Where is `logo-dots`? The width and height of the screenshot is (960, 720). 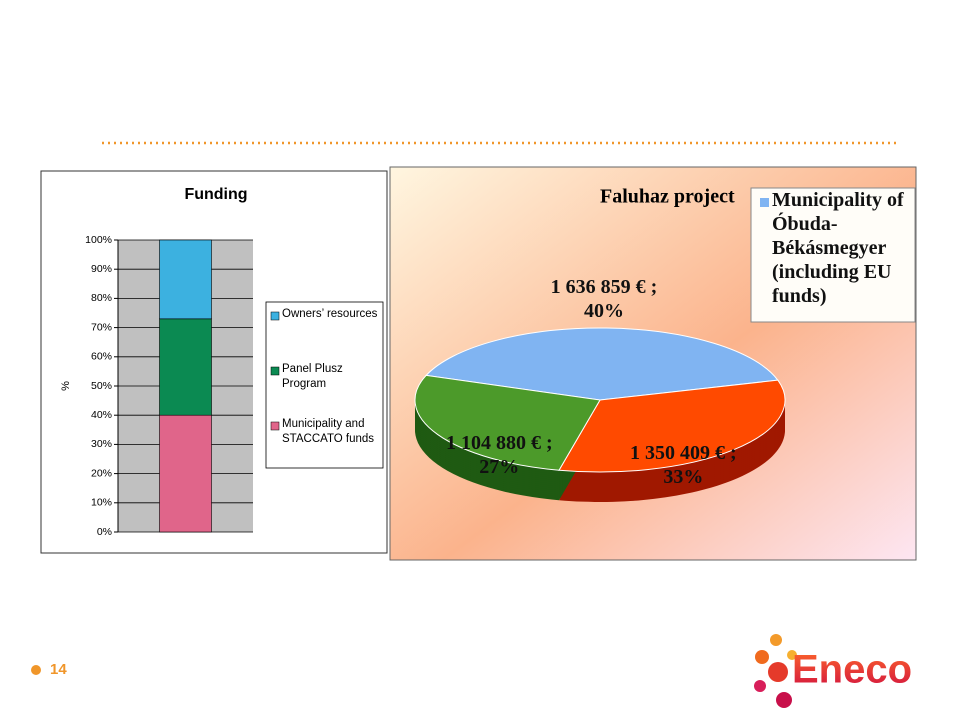 logo-dots is located at coordinates (775, 671).